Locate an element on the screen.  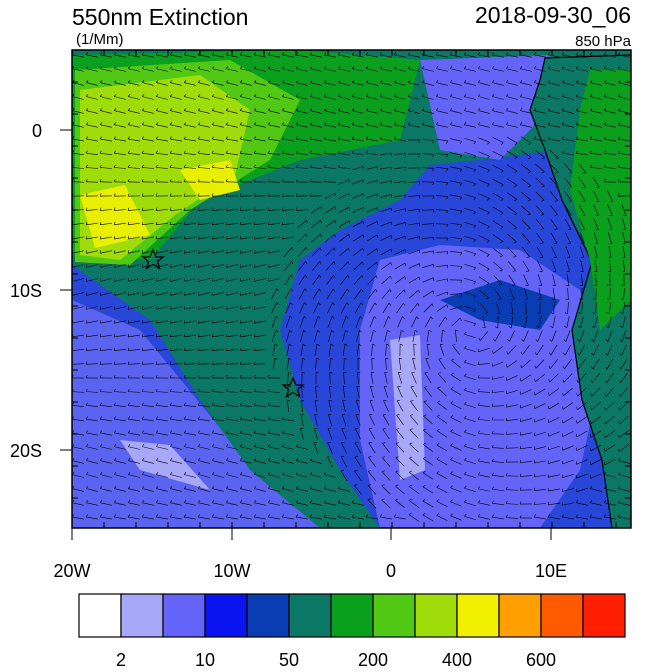
y-tick-label: 0 is located at coordinates (37, 131).